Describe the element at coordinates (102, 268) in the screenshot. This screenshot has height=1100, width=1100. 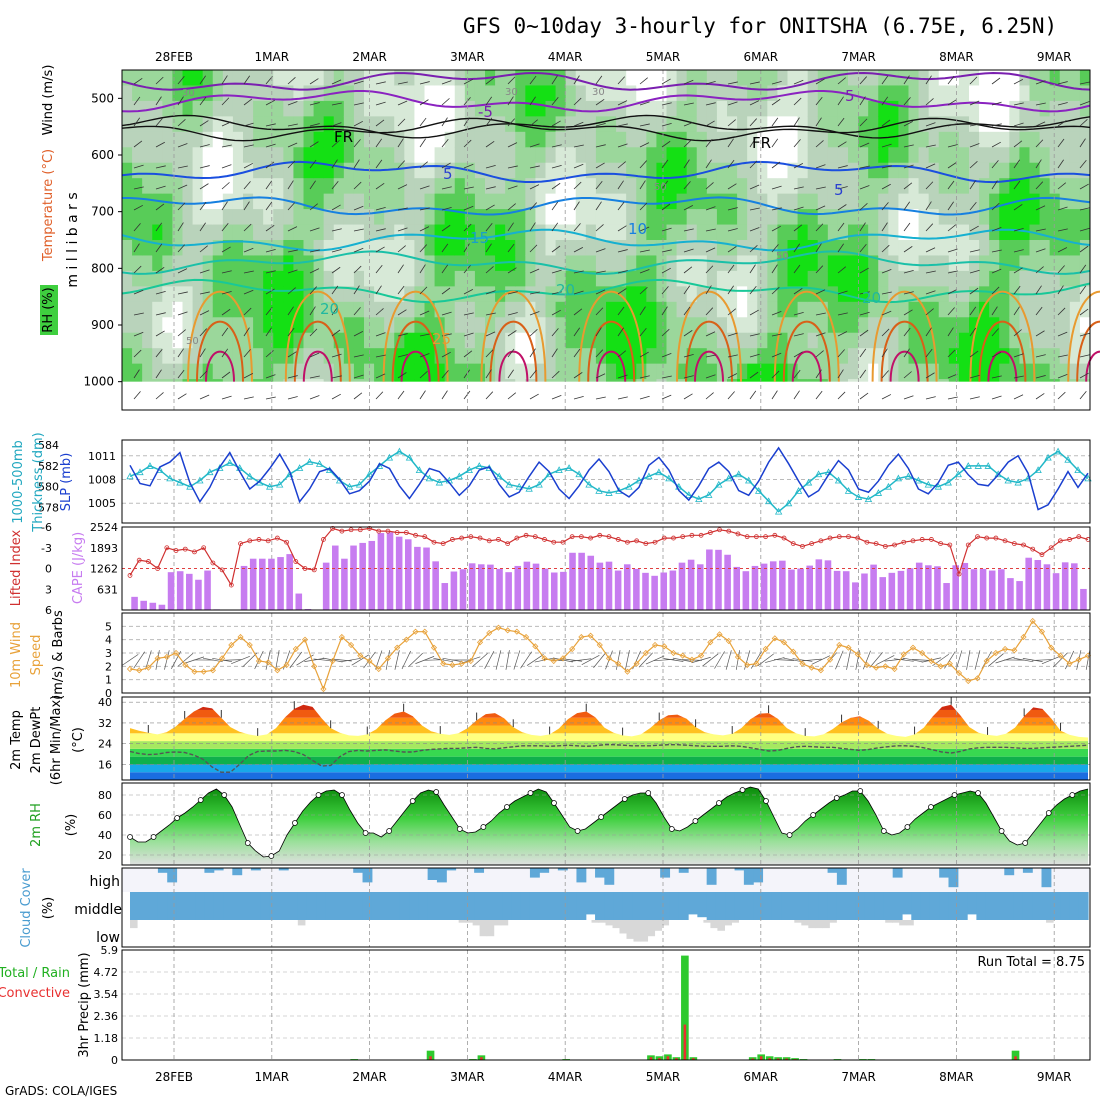
I see `pressure-tick-label: 800` at that location.